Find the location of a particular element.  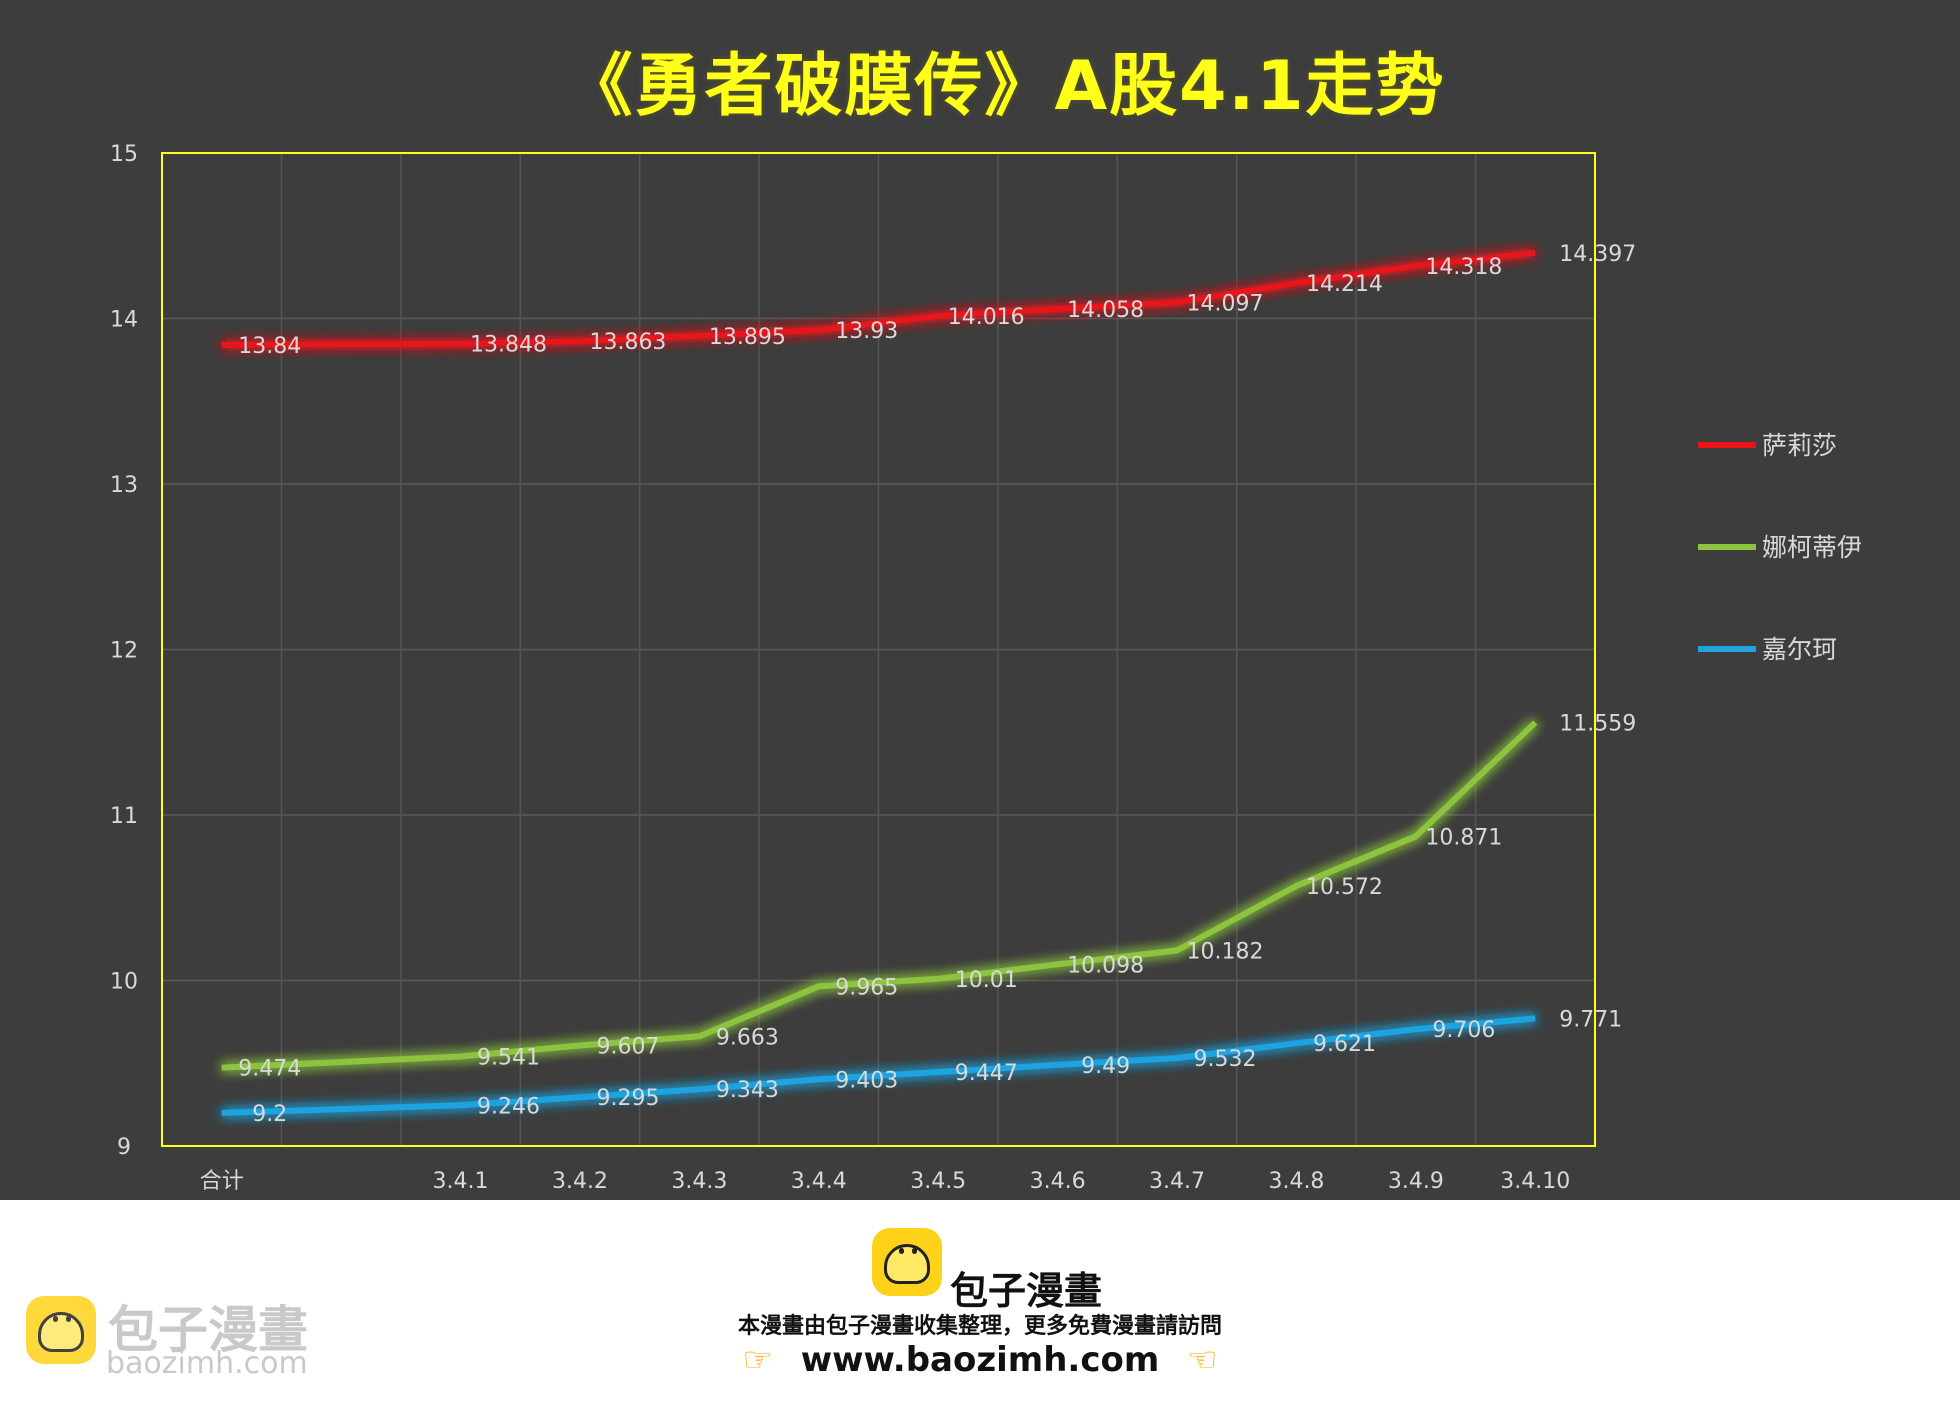

footer-url-row: ☞ www.baozimh.com ☜ is located at coordinates (980, 1360).